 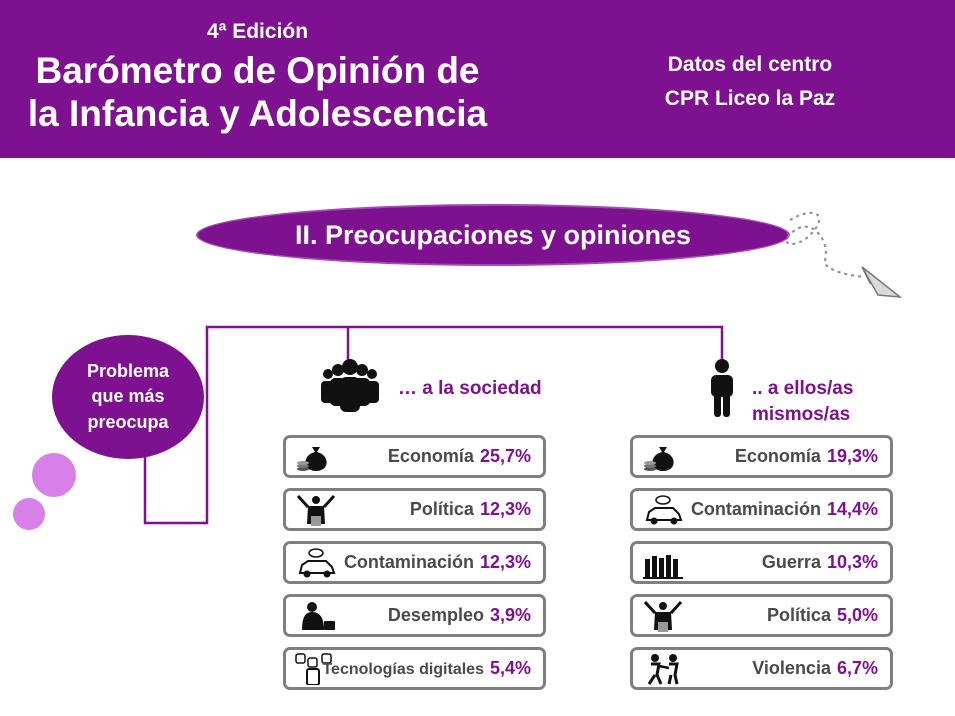 What do you see at coordinates (257, 113) in the screenshot?
I see `title-line-2: la Infancia y Adolescencia` at bounding box center [257, 113].